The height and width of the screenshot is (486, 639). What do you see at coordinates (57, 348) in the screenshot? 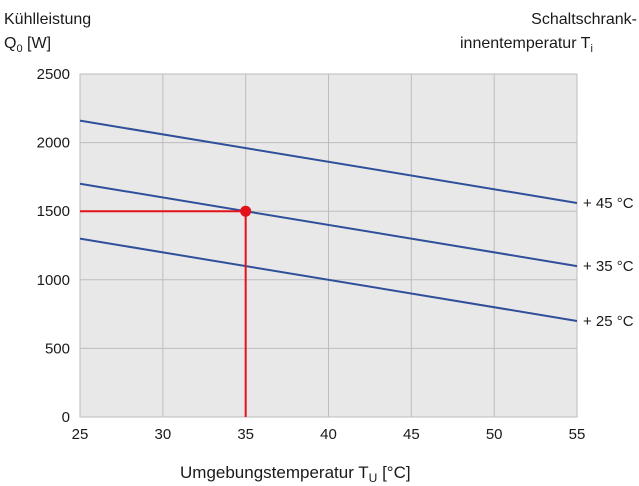
I see `y-tick-label: 500` at bounding box center [57, 348].